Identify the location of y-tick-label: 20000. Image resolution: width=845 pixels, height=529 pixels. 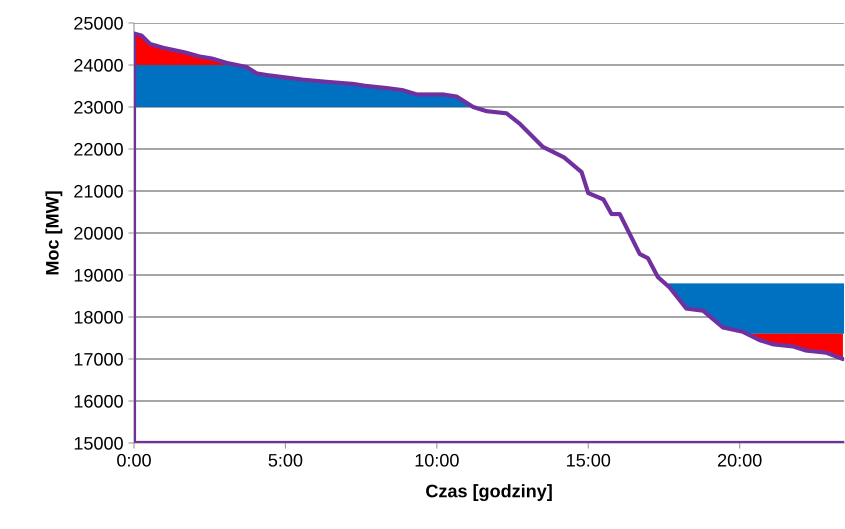
(98, 233).